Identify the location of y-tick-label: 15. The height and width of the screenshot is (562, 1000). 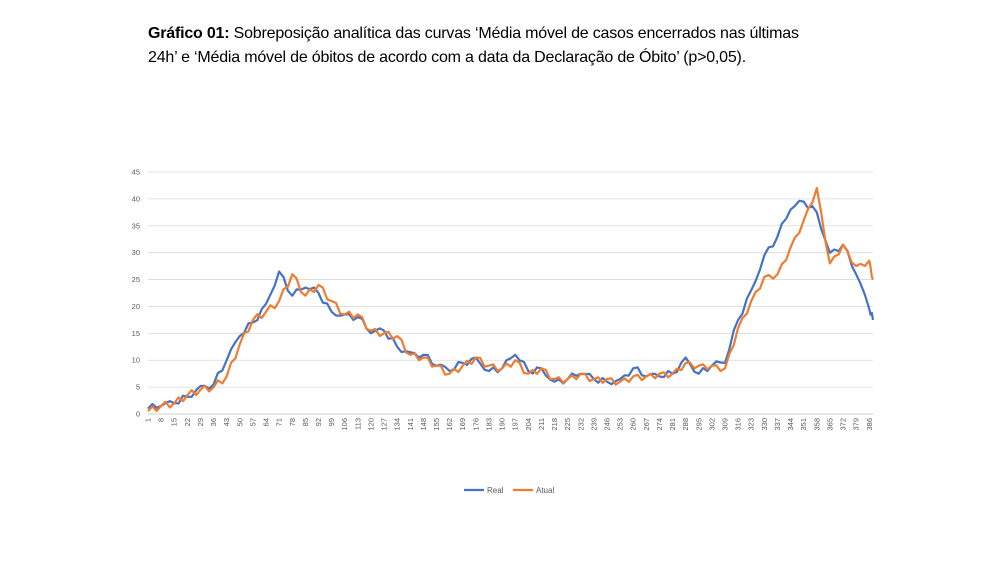
(136, 333).